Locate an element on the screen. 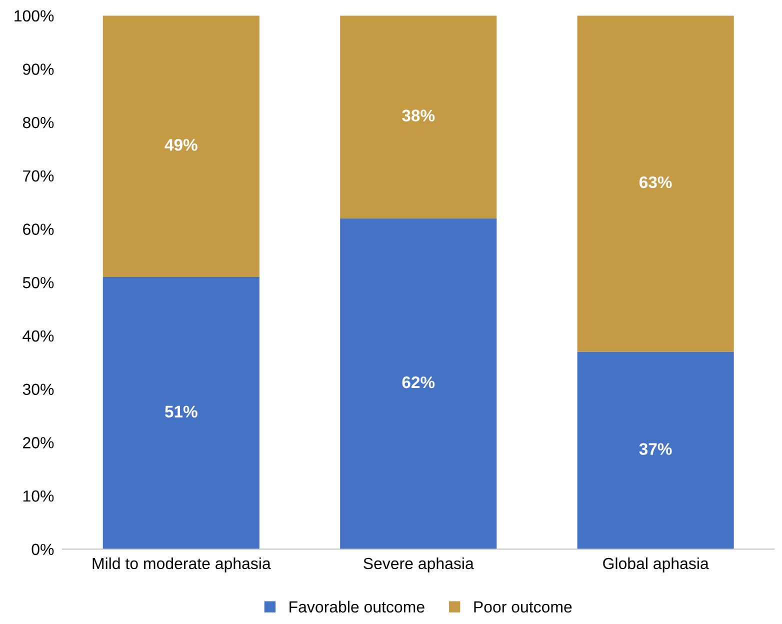  x-tick-label: Global aphasia is located at coordinates (656, 564).